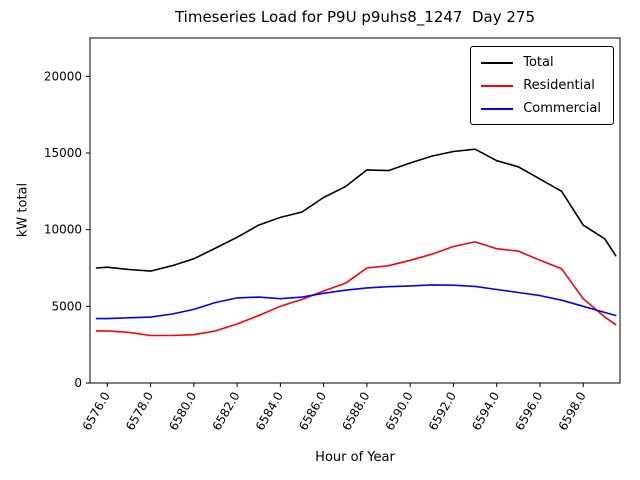 The image size is (640, 480). What do you see at coordinates (63, 230) in the screenshot?
I see `y-tick-label: 10000` at bounding box center [63, 230].